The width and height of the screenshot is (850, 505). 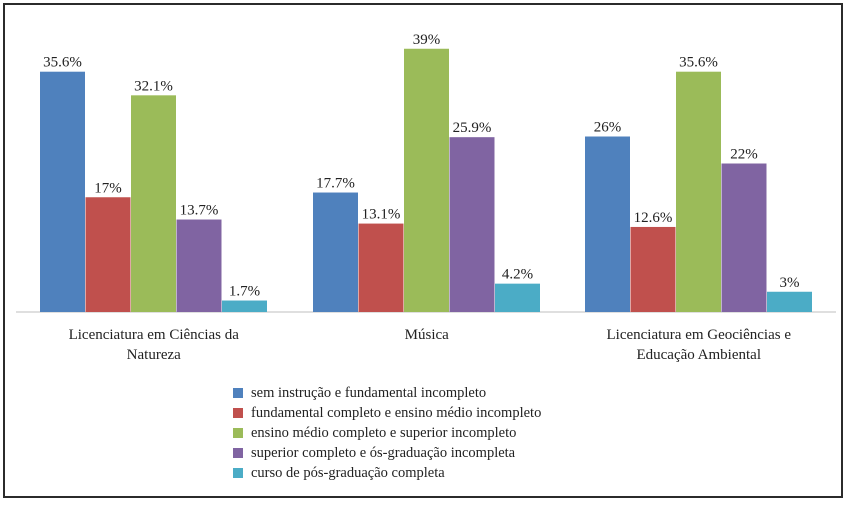 What do you see at coordinates (472, 128) in the screenshot?
I see `data-label: 25.9%` at bounding box center [472, 128].